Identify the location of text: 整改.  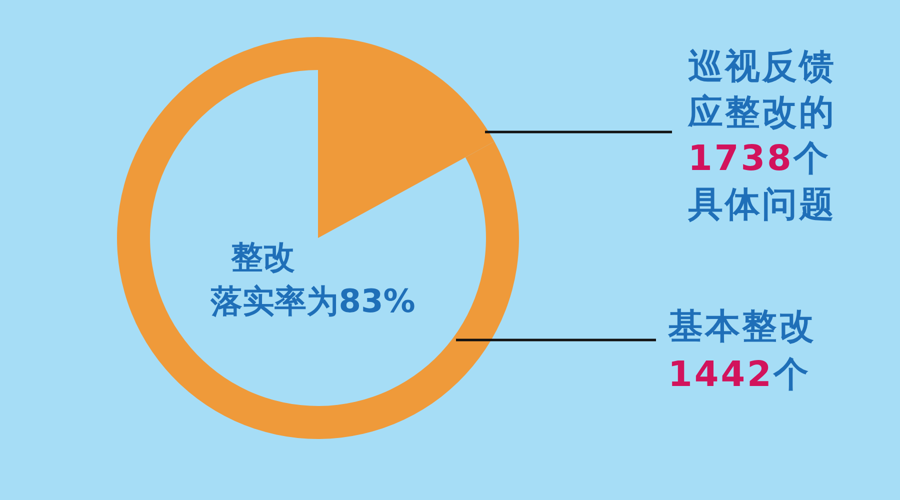
(262, 257).